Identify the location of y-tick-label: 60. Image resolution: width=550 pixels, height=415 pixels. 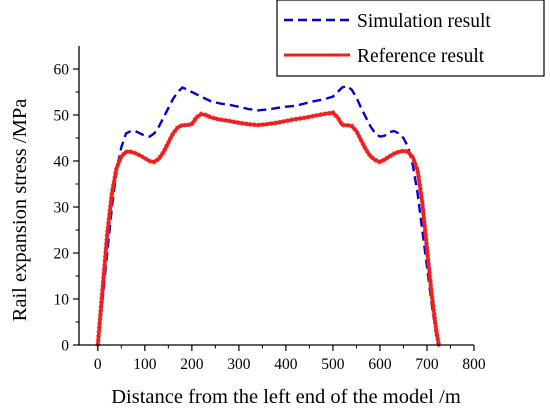
(62, 70).